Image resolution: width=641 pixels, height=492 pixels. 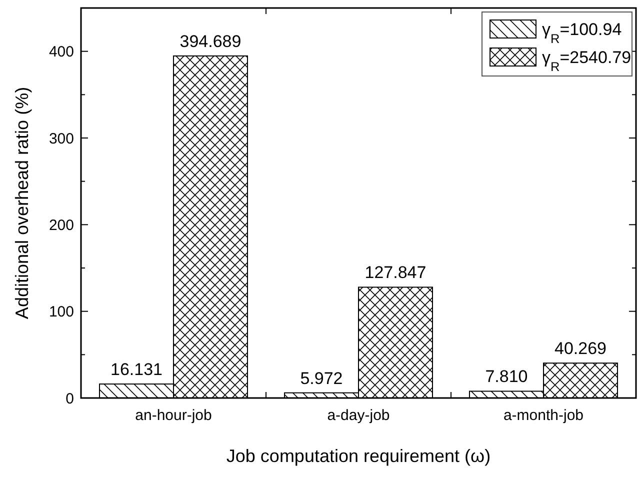 What do you see at coordinates (395, 272) in the screenshot?
I see `data-label: 127.847` at bounding box center [395, 272].